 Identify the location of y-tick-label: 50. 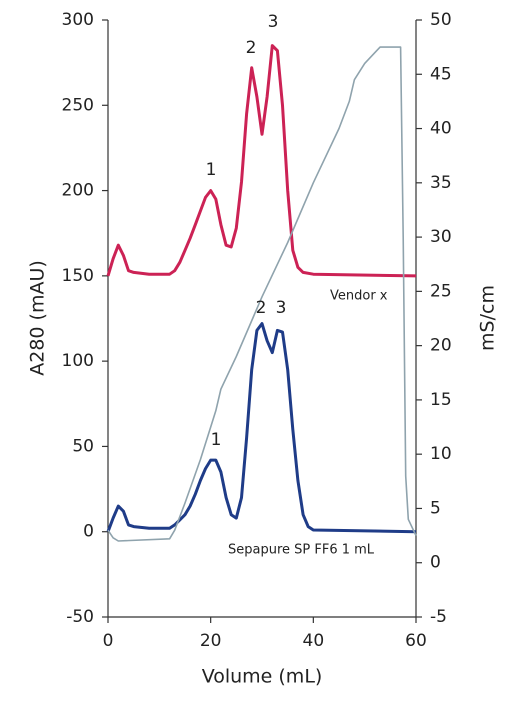
(83, 446).